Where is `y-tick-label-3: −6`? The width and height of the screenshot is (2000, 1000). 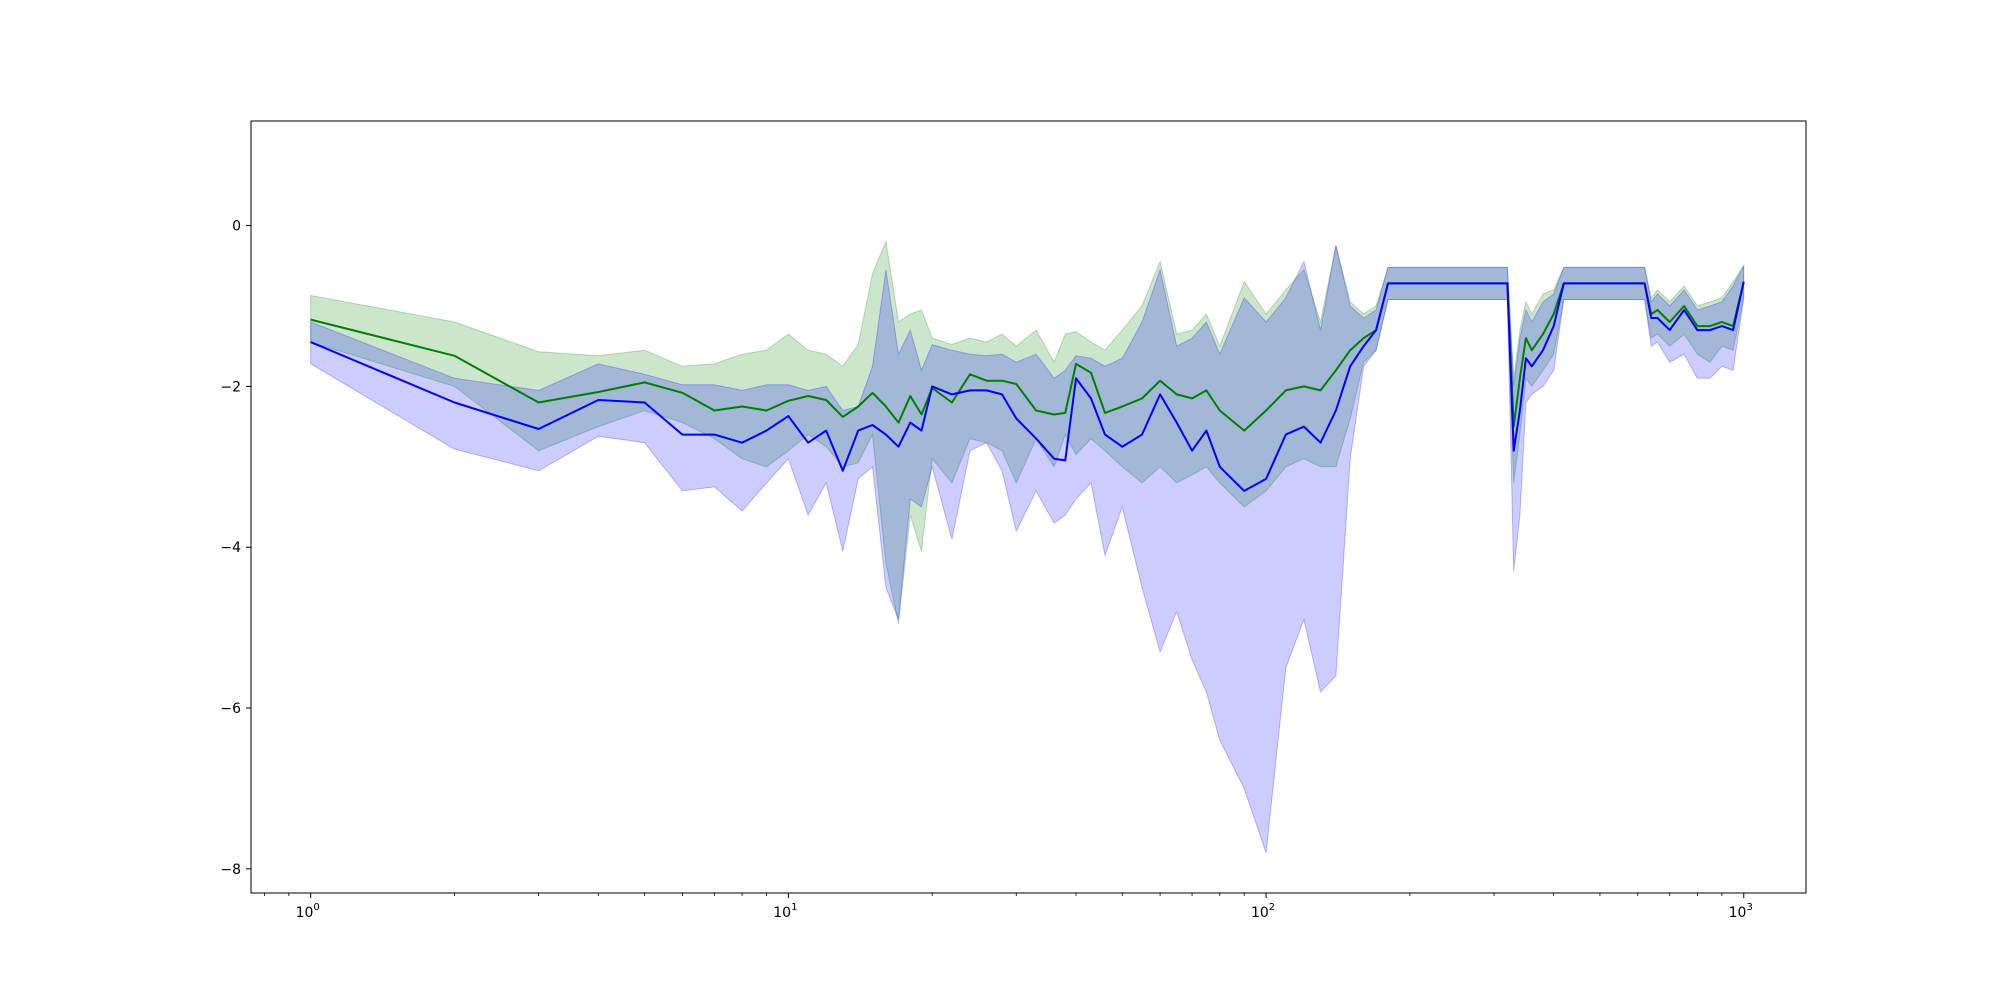
y-tick-label-3: −6 is located at coordinates (230, 709).